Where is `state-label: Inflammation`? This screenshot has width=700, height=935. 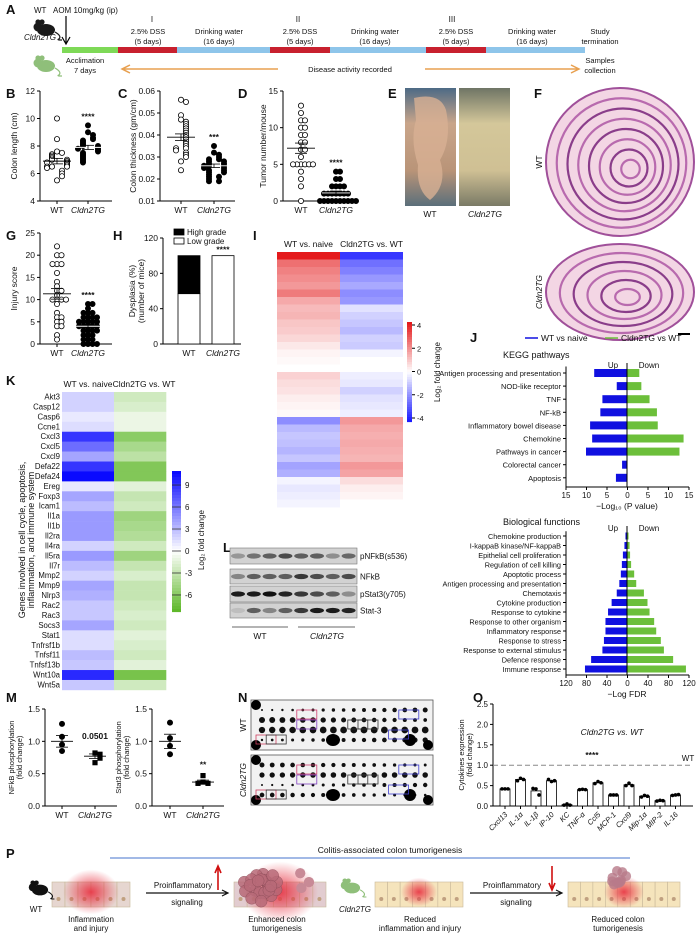 state-label: Inflammation is located at coordinates (91, 919).